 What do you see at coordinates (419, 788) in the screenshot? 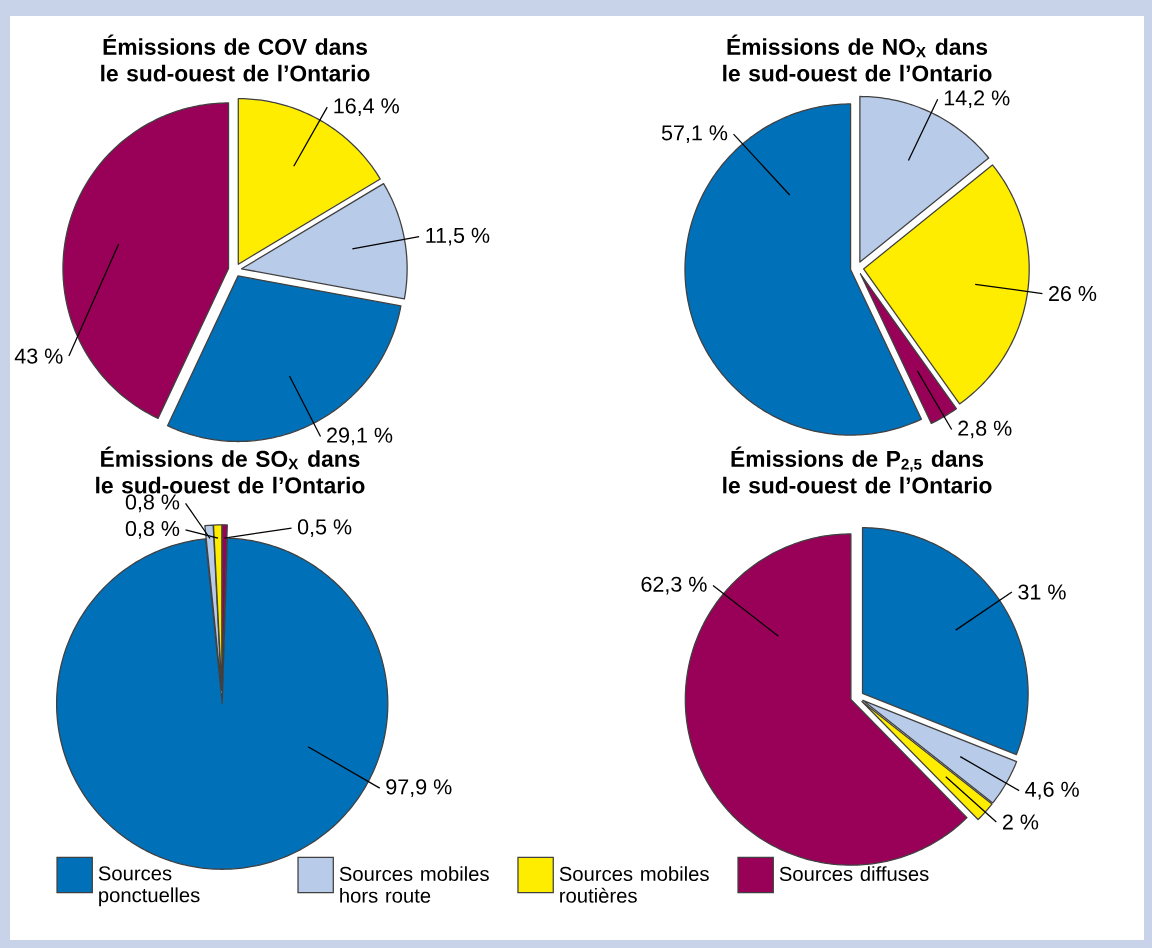
I see `data-label: 97,9 %` at bounding box center [419, 788].